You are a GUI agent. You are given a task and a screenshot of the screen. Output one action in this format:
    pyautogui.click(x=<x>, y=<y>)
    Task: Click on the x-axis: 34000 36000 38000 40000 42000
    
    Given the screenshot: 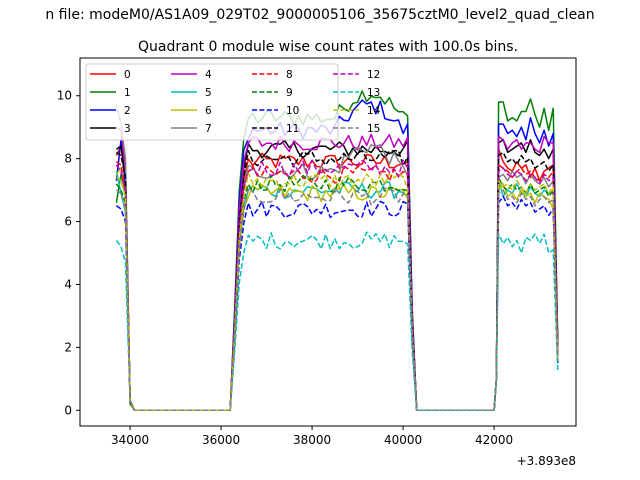 What is the action you would take?
    pyautogui.click(x=312, y=436)
    